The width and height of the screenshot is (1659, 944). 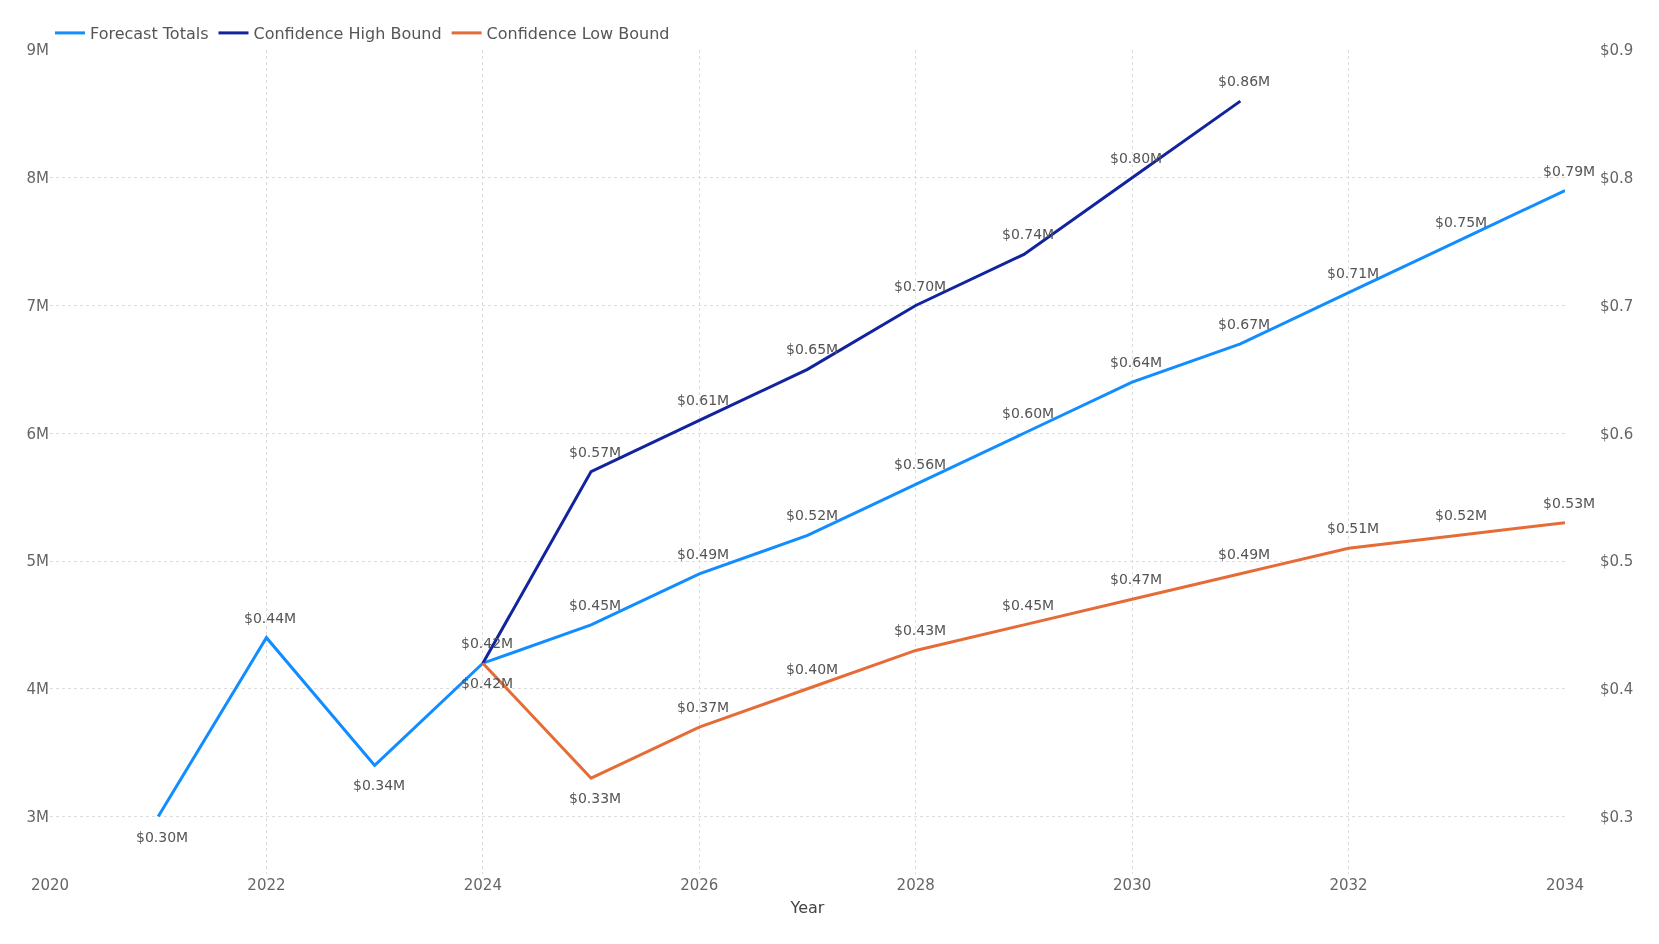 What do you see at coordinates (1569, 171) in the screenshot?
I see `data-label: $0.79M` at bounding box center [1569, 171].